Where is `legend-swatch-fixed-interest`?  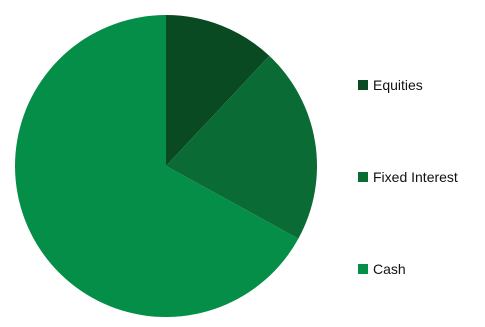
legend-swatch-fixed-interest is located at coordinates (363, 177).